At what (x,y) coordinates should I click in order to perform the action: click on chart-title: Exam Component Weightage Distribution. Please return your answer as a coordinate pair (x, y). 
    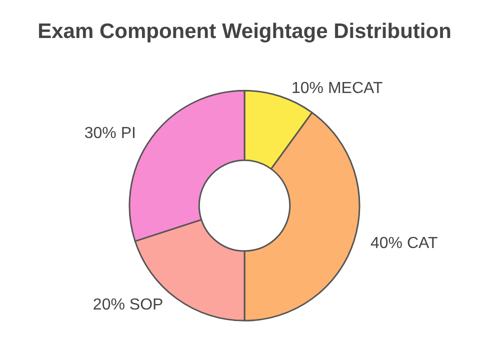
    Looking at the image, I should click on (245, 31).